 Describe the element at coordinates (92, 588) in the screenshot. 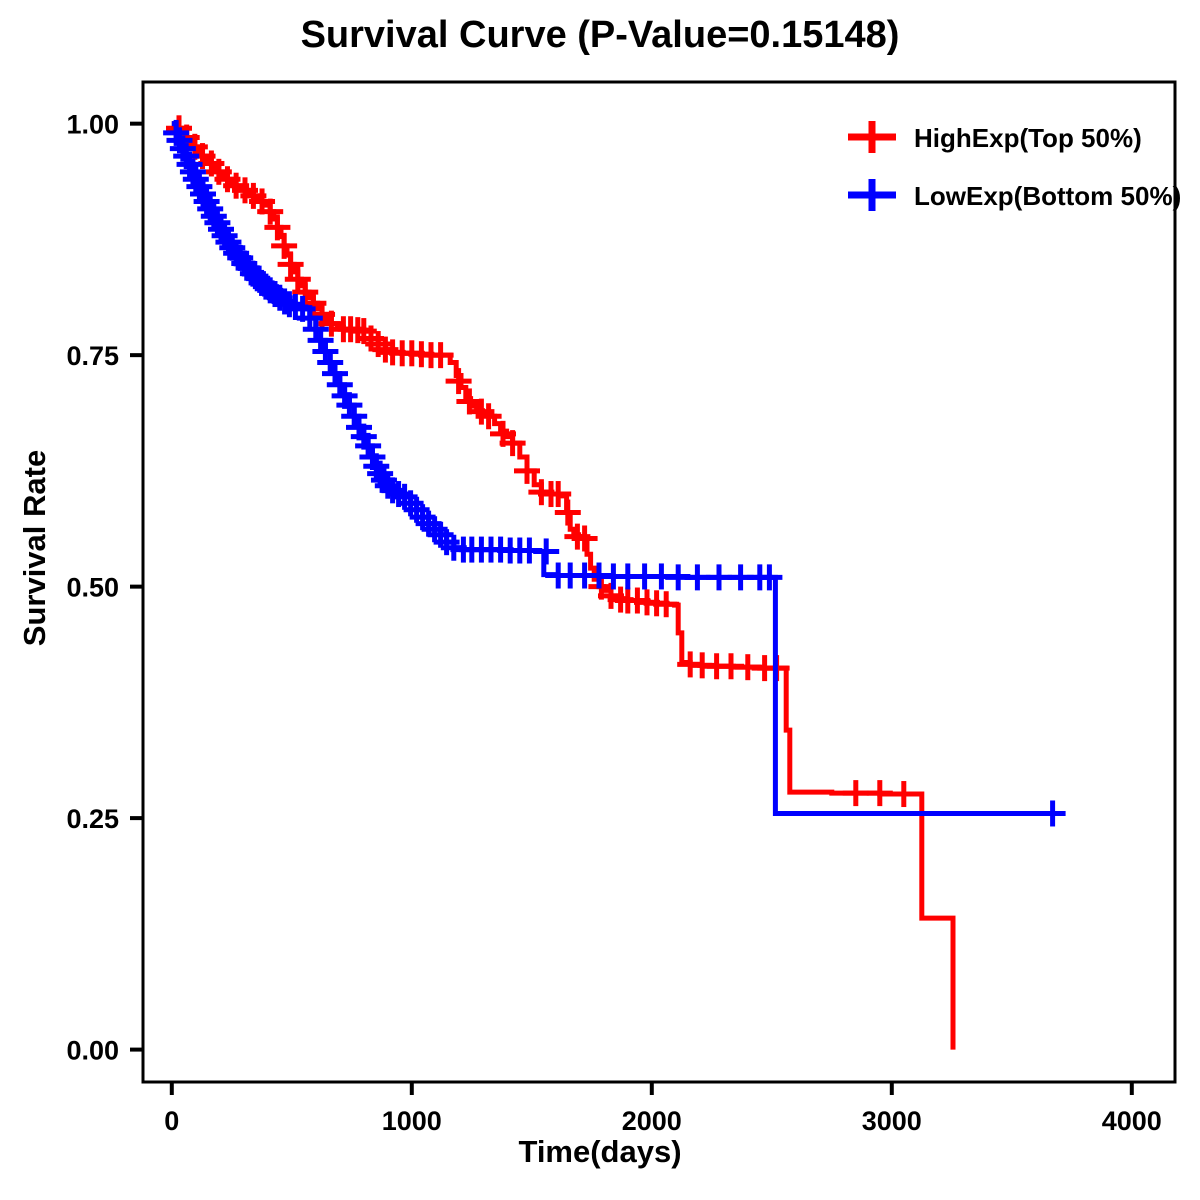

I see `y-tick-label: 0.50` at that location.